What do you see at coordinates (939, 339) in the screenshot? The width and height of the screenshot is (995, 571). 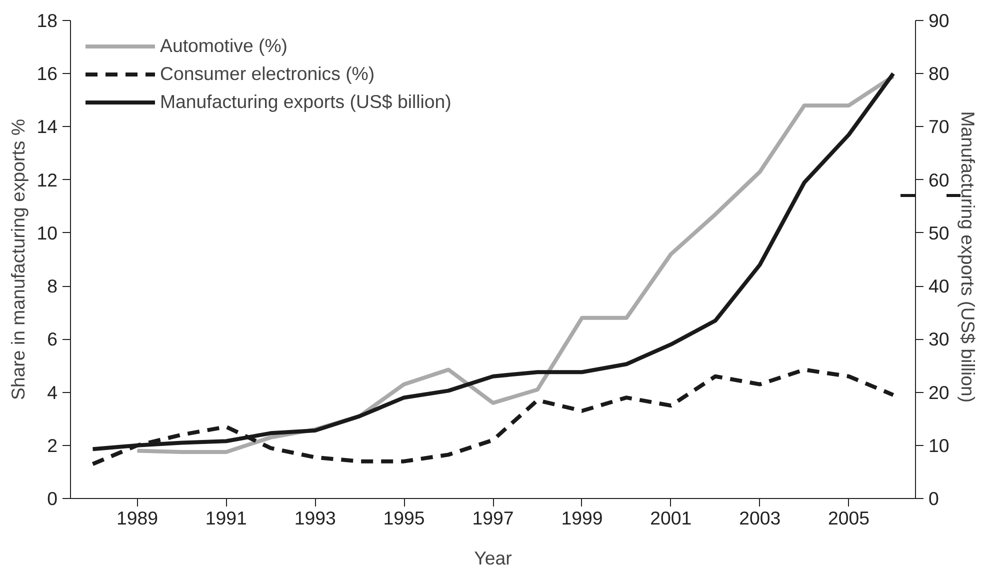 I see `y2-tick-label: 30` at bounding box center [939, 339].